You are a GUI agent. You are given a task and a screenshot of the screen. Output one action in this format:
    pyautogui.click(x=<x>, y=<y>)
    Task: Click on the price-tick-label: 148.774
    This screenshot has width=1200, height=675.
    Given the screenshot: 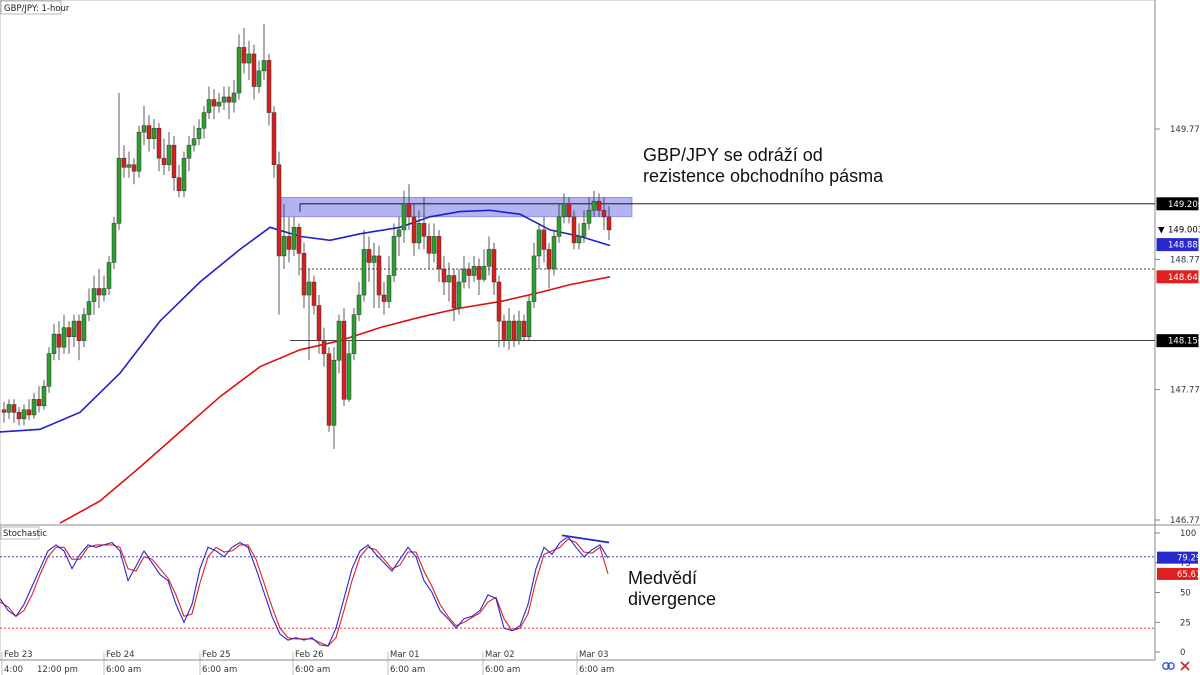 What is the action you would take?
    pyautogui.click(x=1185, y=260)
    